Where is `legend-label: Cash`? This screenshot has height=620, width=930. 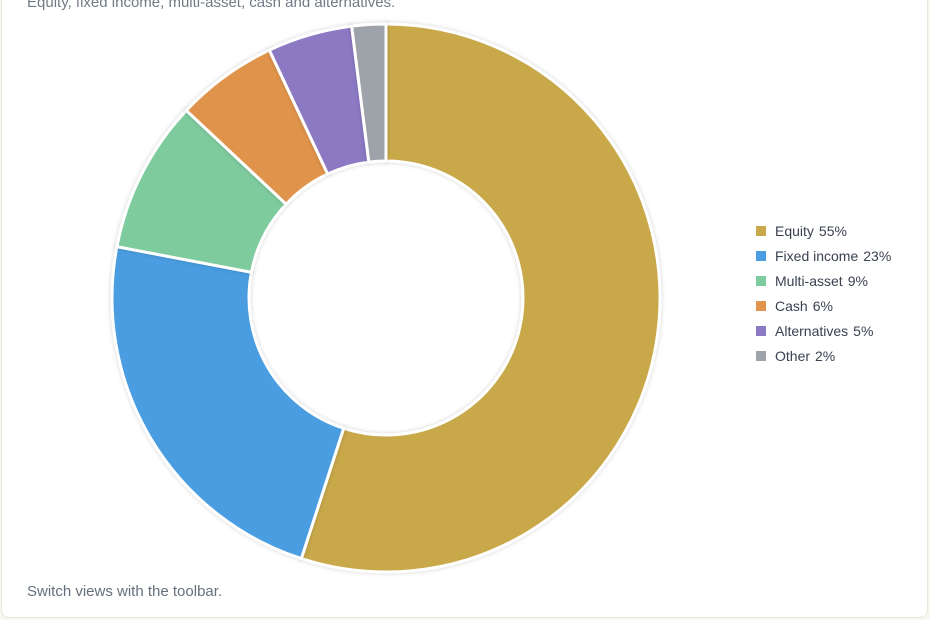
legend-label: Cash is located at coordinates (791, 305).